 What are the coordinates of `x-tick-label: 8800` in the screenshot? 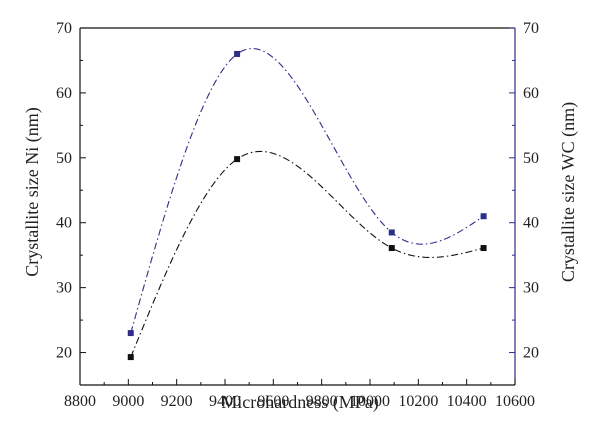 It's located at (80, 401).